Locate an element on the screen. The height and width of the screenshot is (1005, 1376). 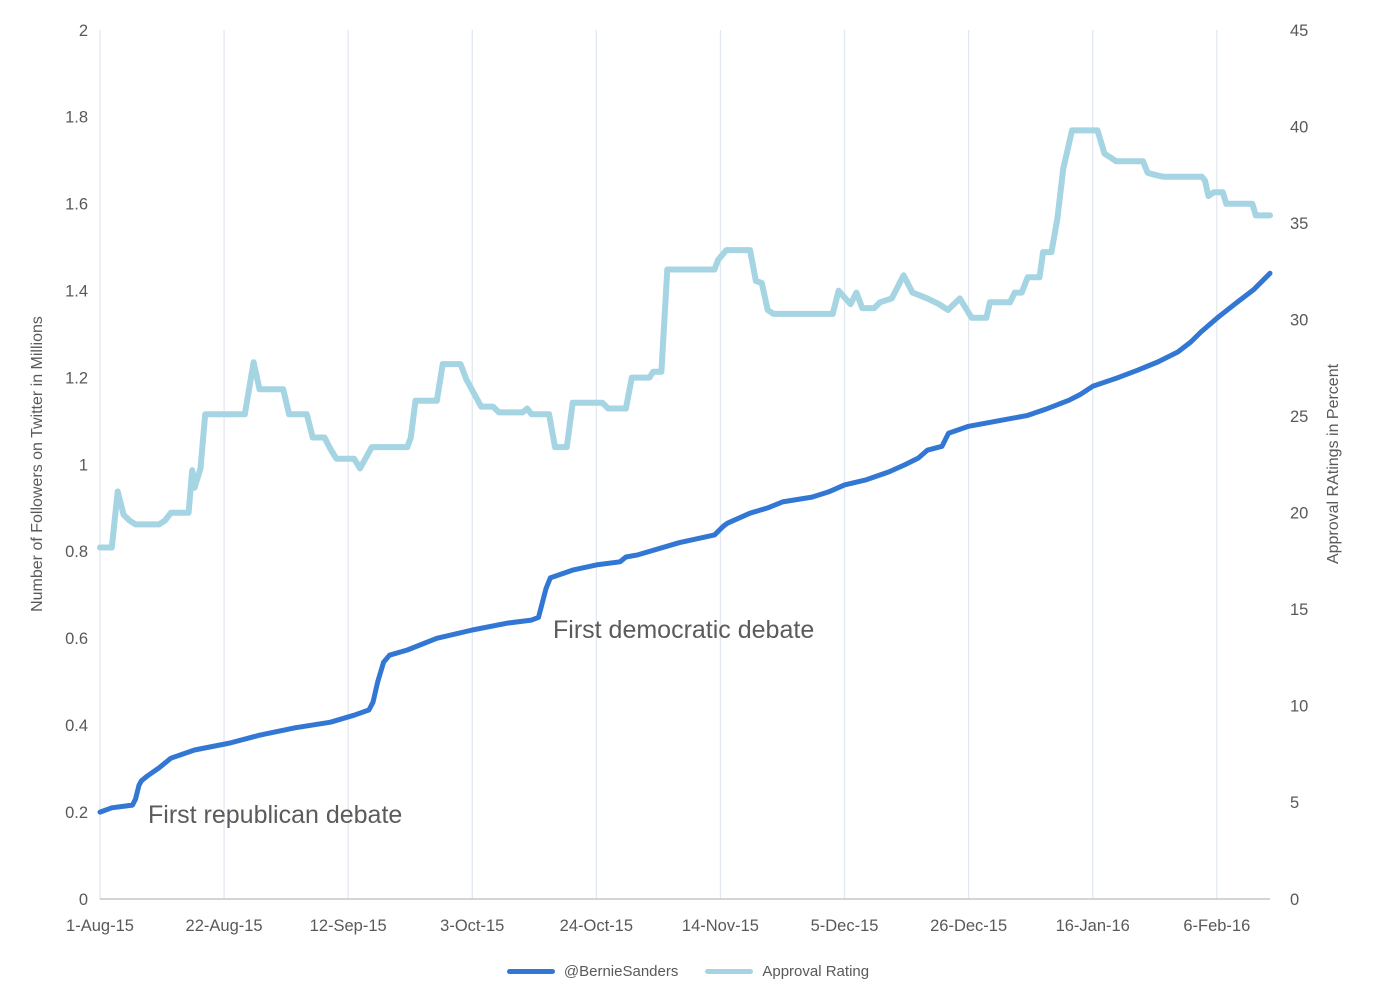
x-tick-label: 3-Oct-15 is located at coordinates (472, 926).